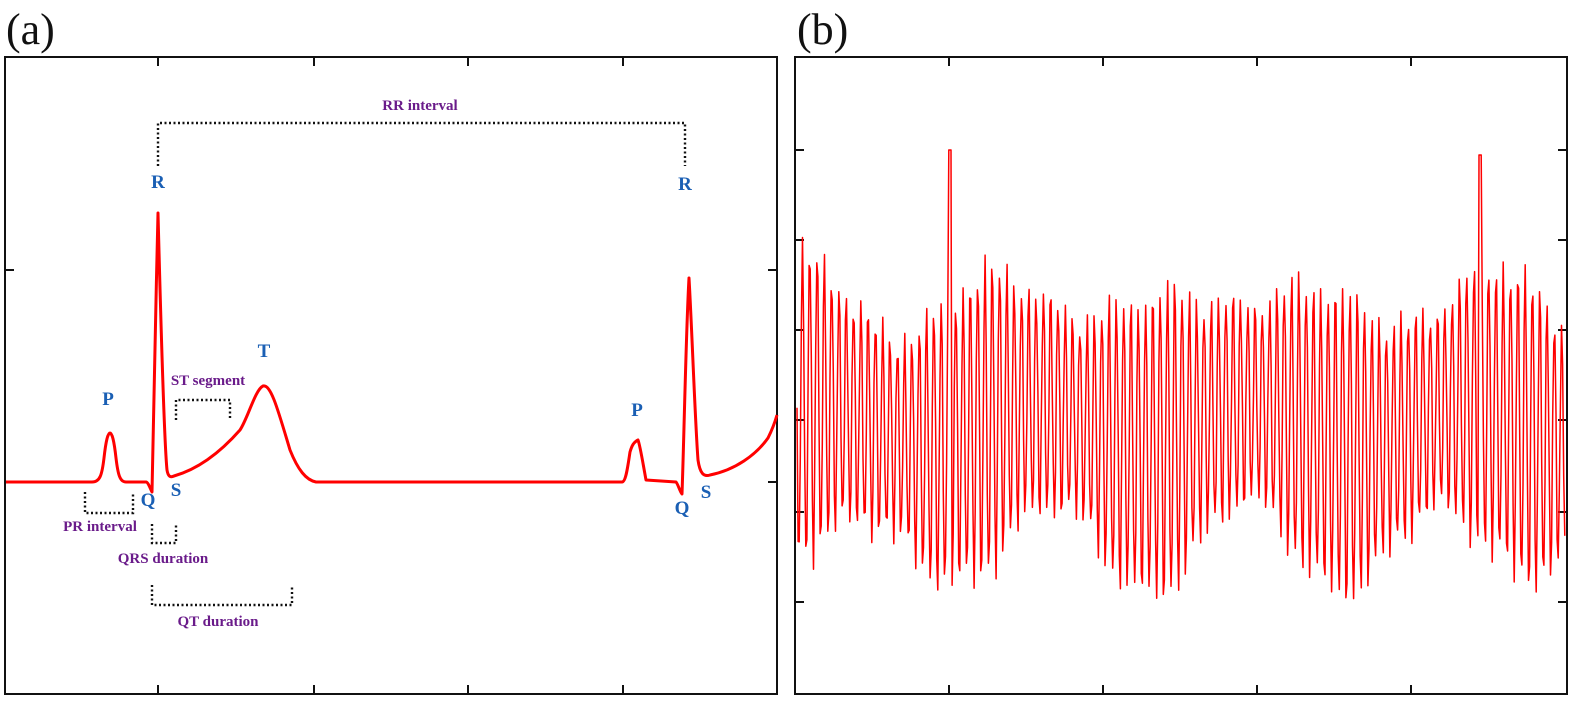 Image resolution: width=1594 pixels, height=708 pixels. Describe the element at coordinates (822, 29) in the screenshot. I see `panel-b-label: (b)` at that location.